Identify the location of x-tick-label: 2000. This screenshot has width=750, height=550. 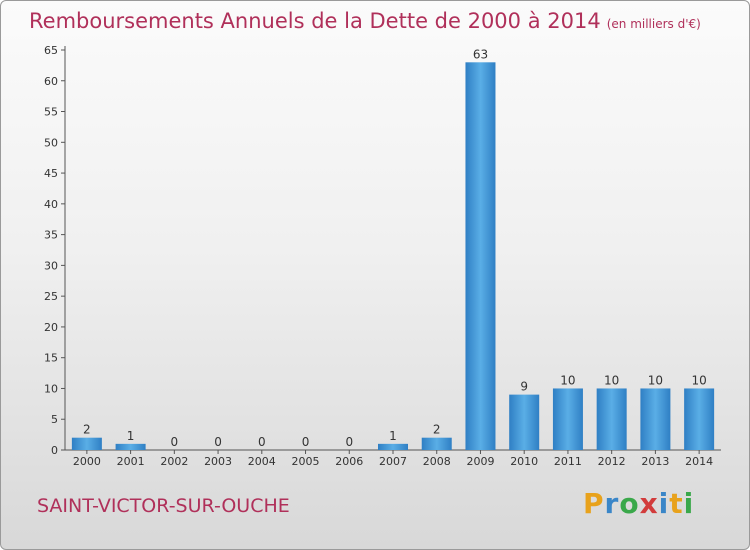
(87, 461).